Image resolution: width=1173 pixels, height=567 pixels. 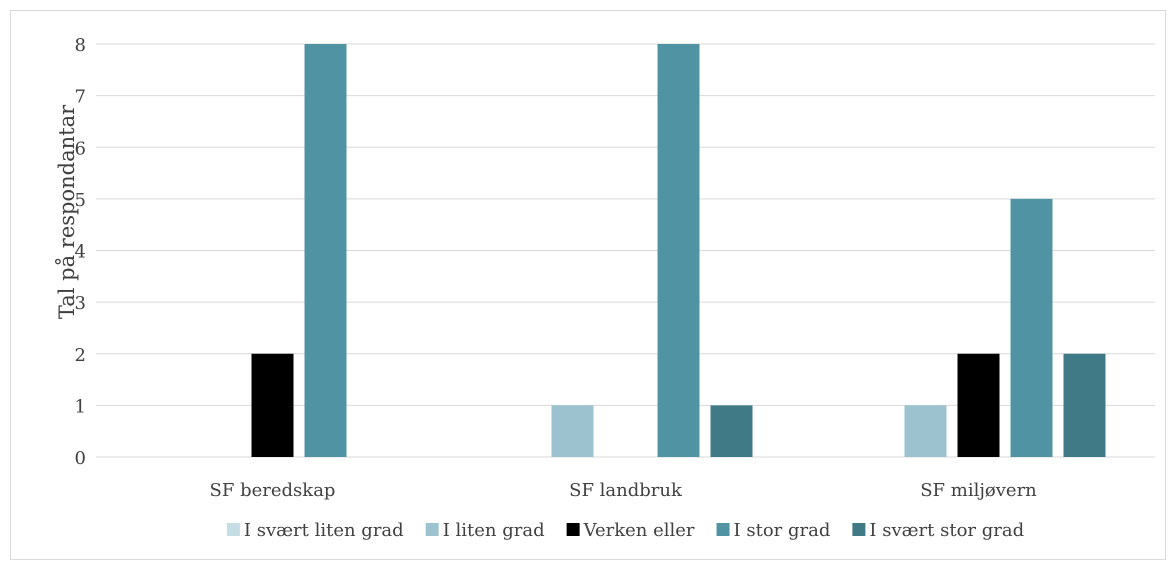 I want to click on x-category-label: SF beredskap, so click(x=273, y=490).